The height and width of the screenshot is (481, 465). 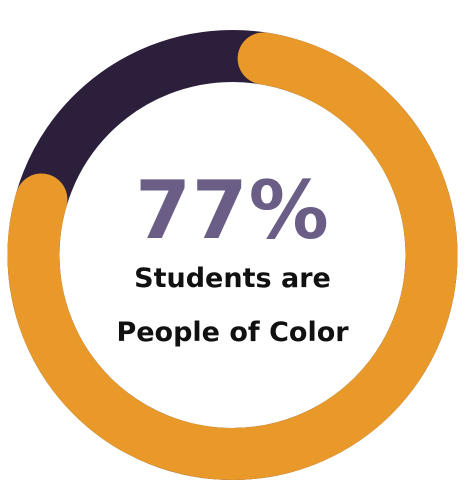 What do you see at coordinates (232, 210) in the screenshot?
I see `percent-value: 77%` at bounding box center [232, 210].